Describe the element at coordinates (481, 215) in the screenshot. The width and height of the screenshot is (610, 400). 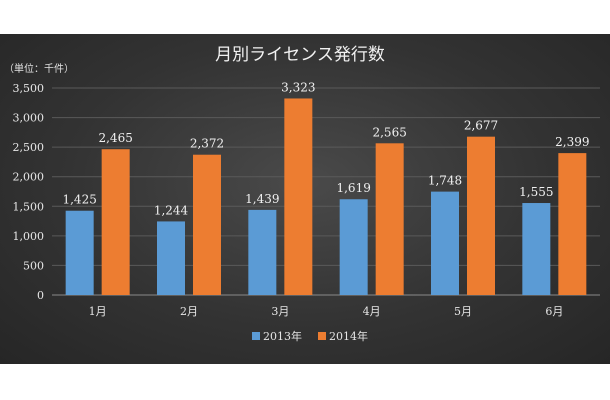
I see `bar-2014年-5月` at that location.